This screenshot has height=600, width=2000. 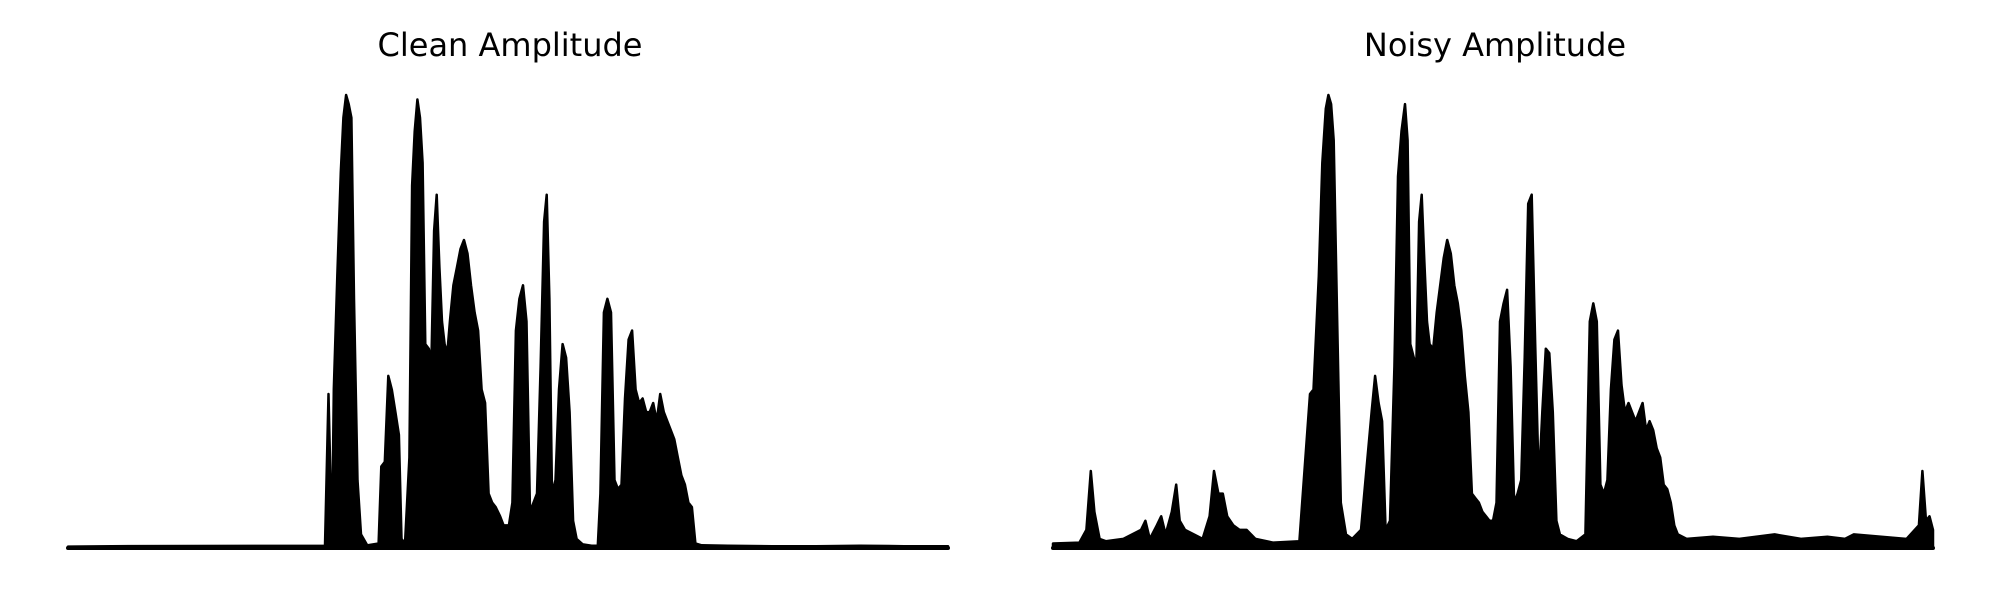 What do you see at coordinates (510, 45) in the screenshot?
I see `clean-amplitude-title: Clean Amplitude` at bounding box center [510, 45].